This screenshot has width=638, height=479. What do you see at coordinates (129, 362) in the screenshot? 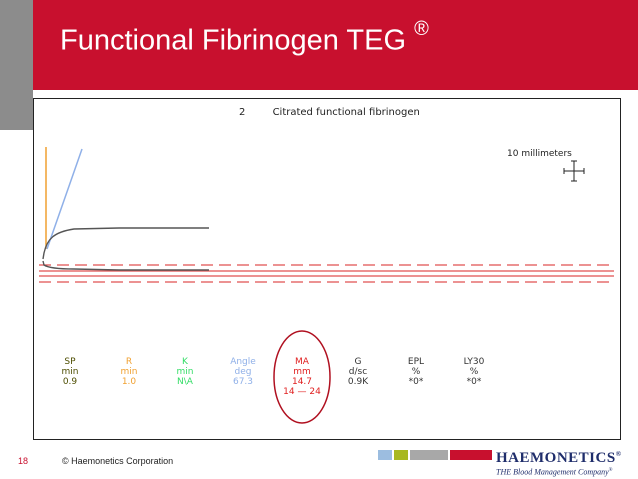
I see `param-name: R` at bounding box center [129, 362].